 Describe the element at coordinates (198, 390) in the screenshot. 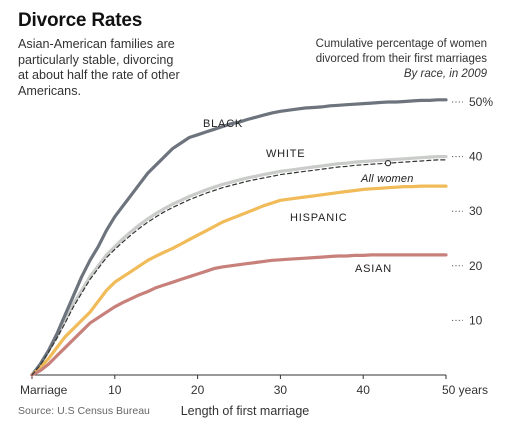

I see `x-tick-label: 20` at that location.